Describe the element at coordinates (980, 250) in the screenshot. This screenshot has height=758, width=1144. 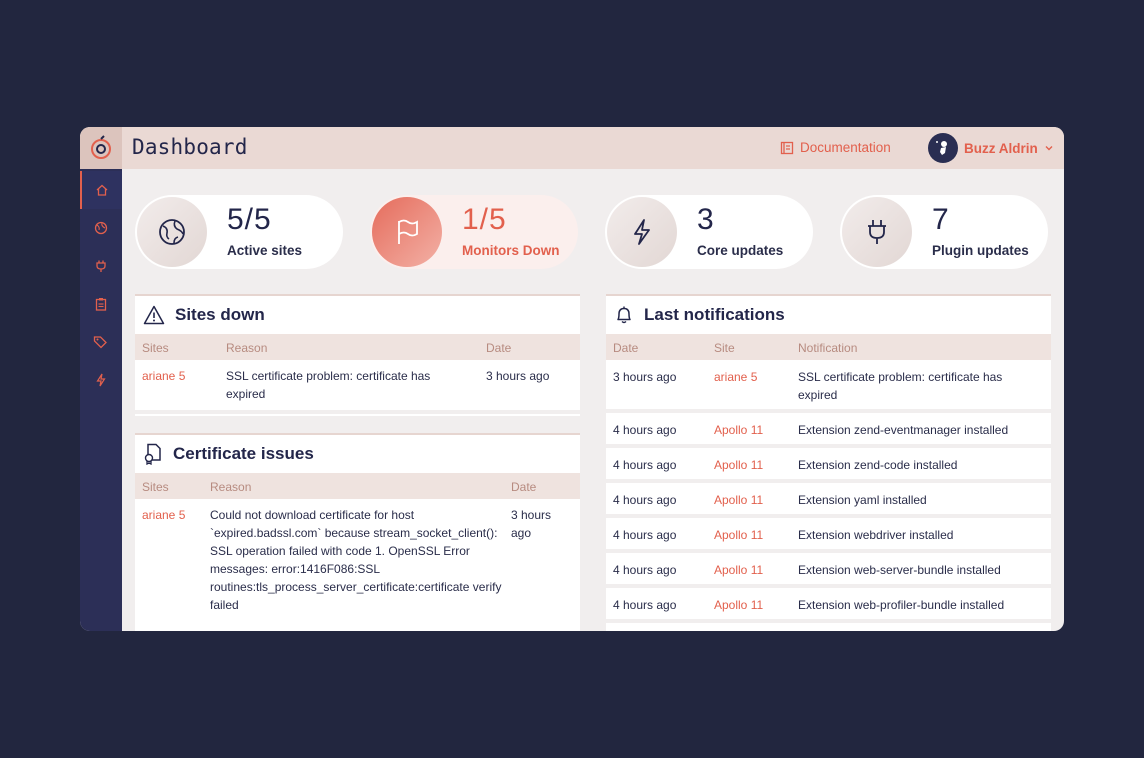
I see `stat-label: Plugin updates` at that location.